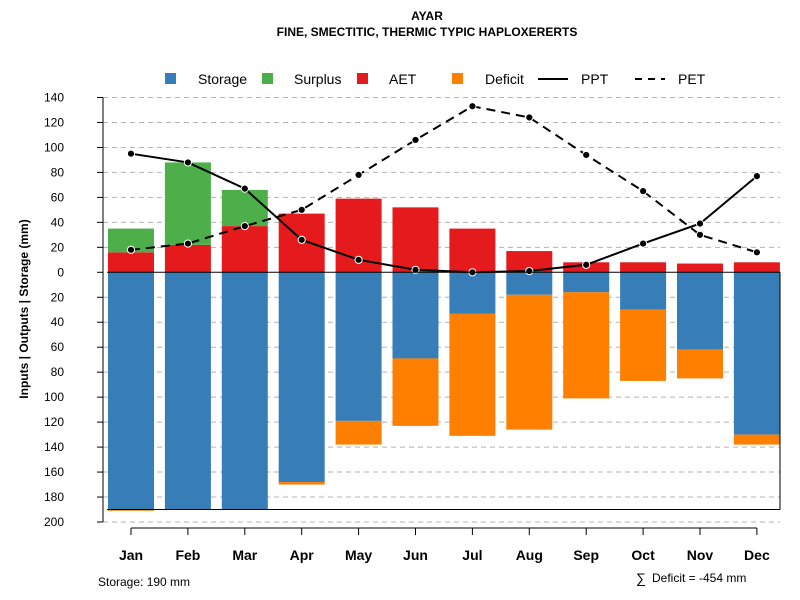  What do you see at coordinates (586, 555) in the screenshot?
I see `x-tick-label: Sep` at bounding box center [586, 555].